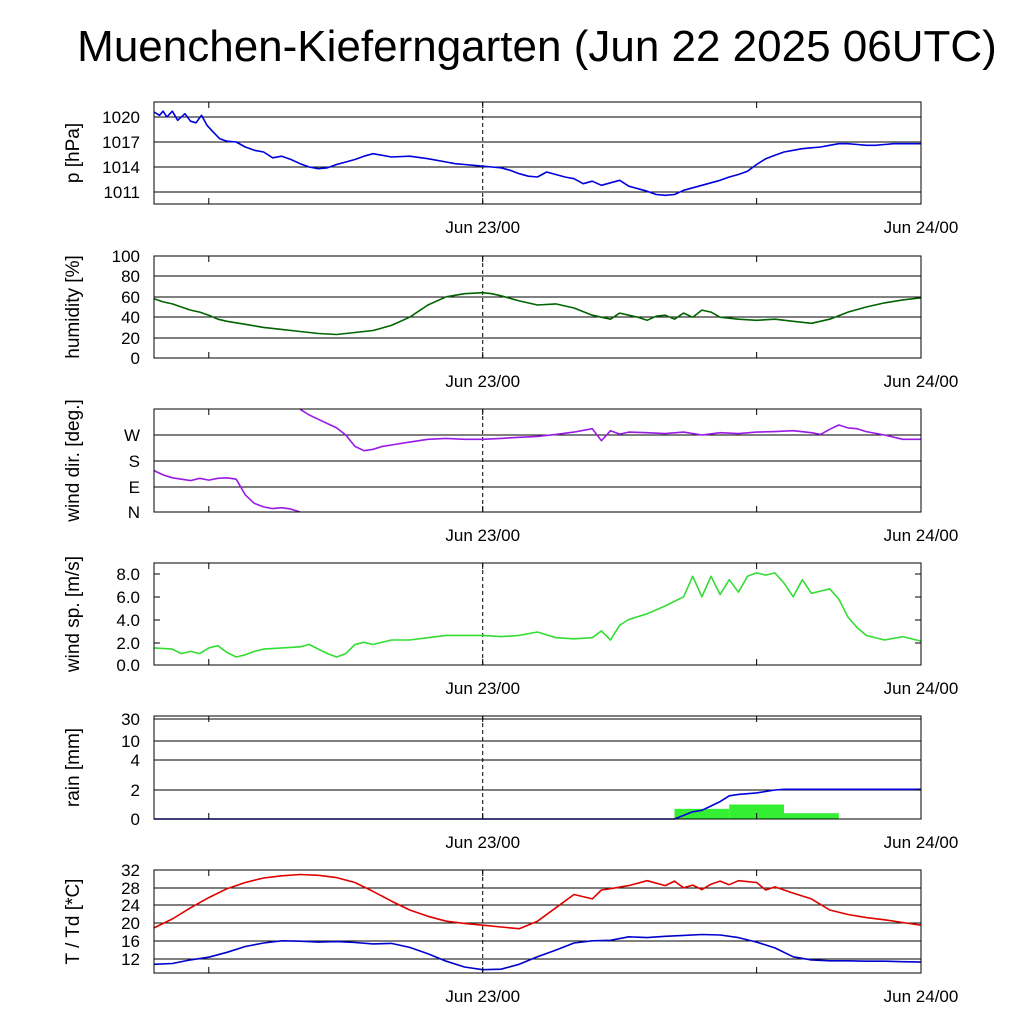 The width and height of the screenshot is (1024, 1024). What do you see at coordinates (921, 688) in the screenshot?
I see `wind-speed-x-tick-label: Jun 24/00` at bounding box center [921, 688].